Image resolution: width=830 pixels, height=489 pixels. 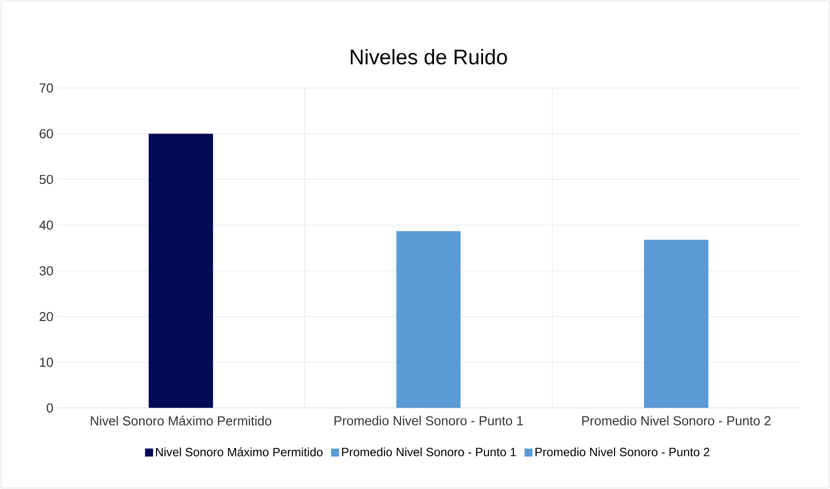 What do you see at coordinates (239, 451) in the screenshot?
I see `legend-label: Nivel Sonoro Máximo Permitido` at bounding box center [239, 451].